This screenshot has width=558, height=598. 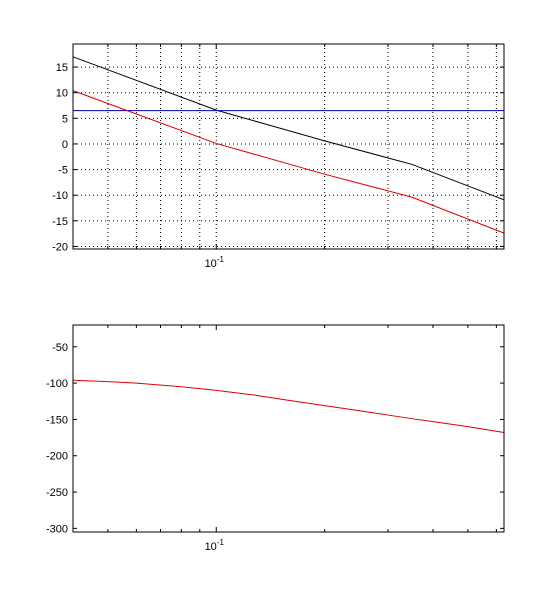 What do you see at coordinates (57, 384) in the screenshot?
I see `y-tick-label: -100` at bounding box center [57, 384].